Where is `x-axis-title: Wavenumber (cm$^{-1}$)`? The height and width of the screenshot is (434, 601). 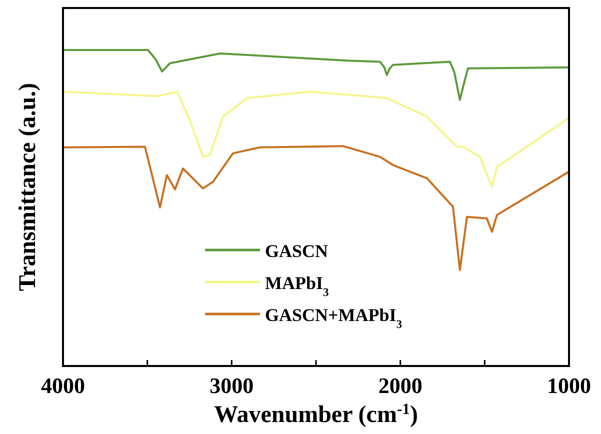 x-axis-title: Wavenumber (cm$^{-1}$) is located at coordinates (316, 414).